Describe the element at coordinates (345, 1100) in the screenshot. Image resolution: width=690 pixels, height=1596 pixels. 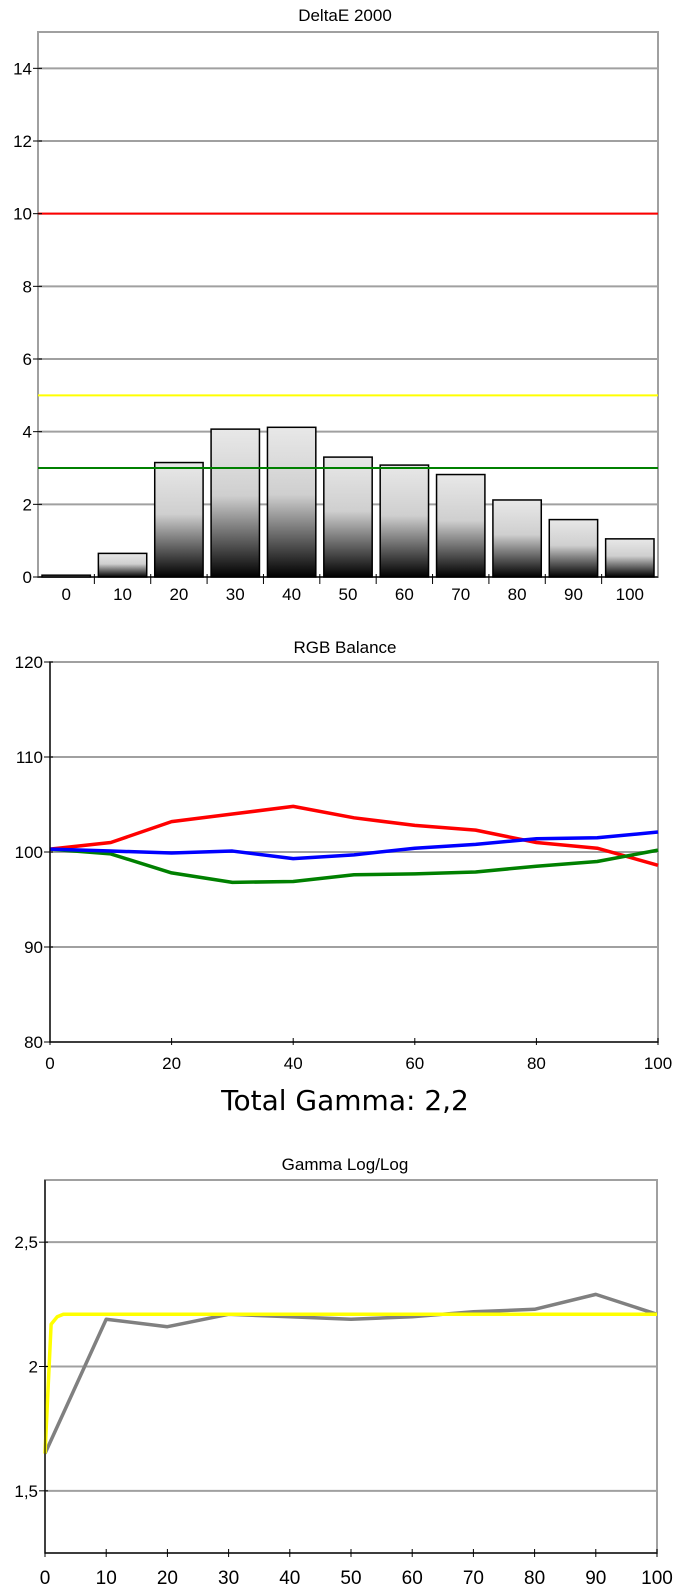
I see `total-gamma-label: Total Gamma: 2,2` at that location.